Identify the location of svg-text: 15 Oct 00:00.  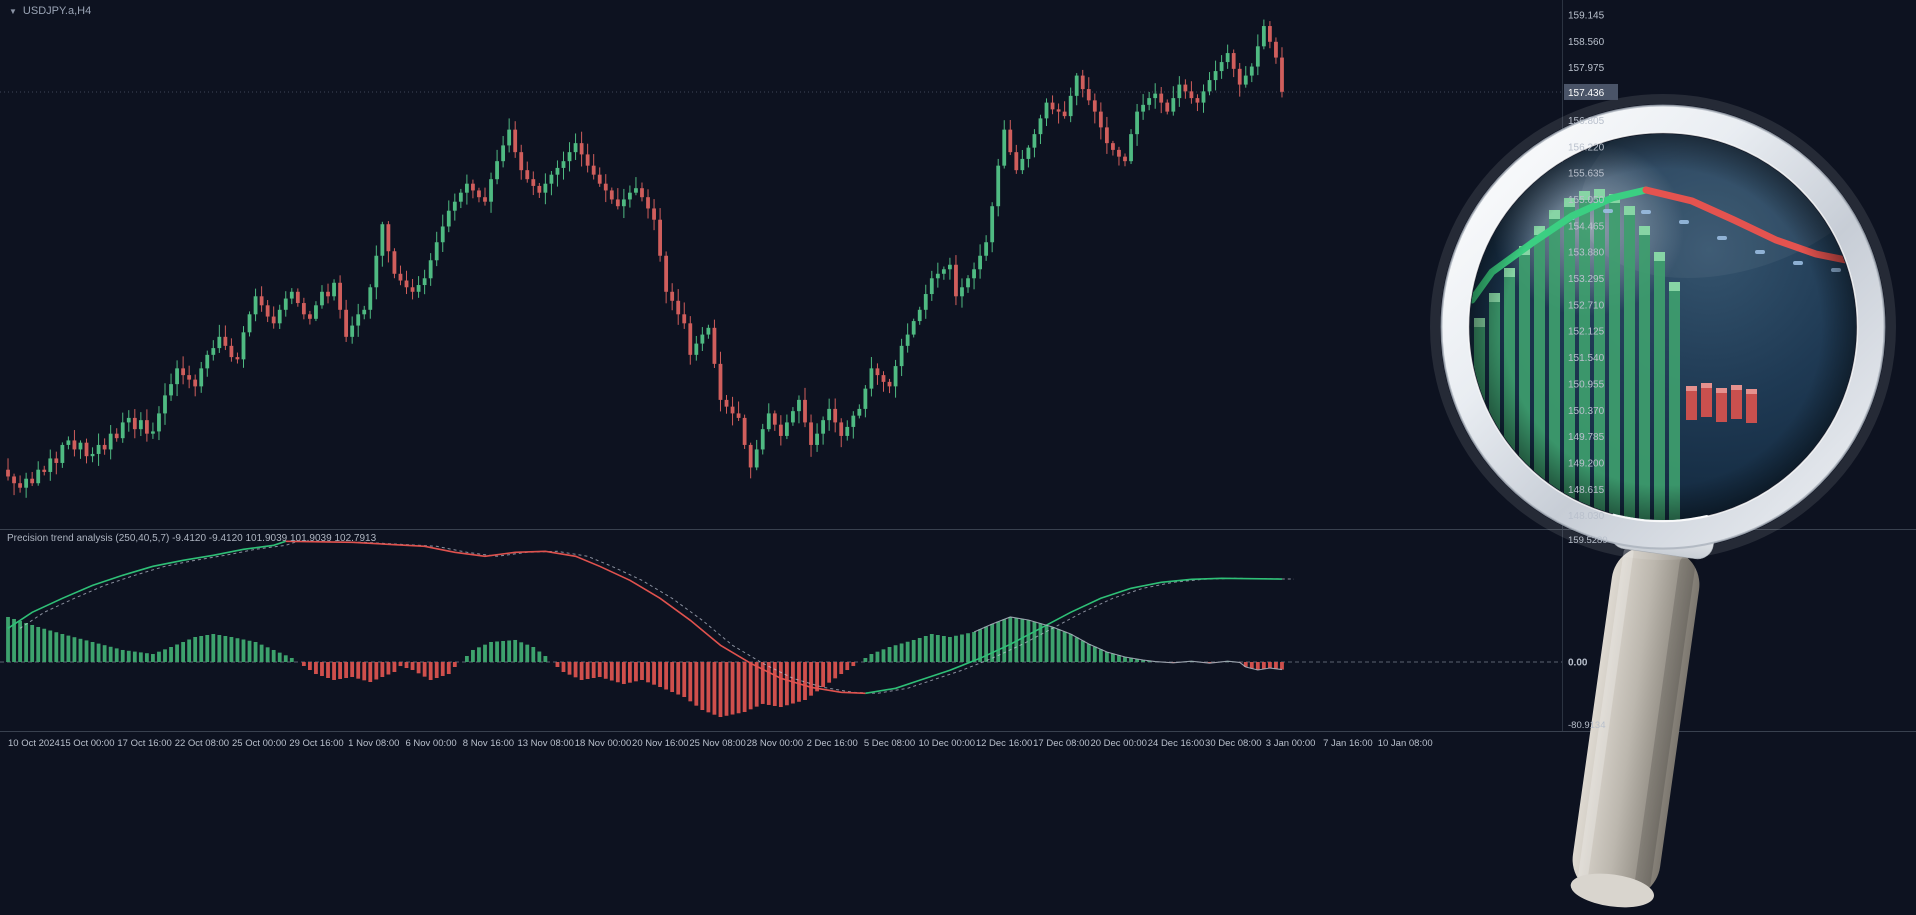
(87, 743).